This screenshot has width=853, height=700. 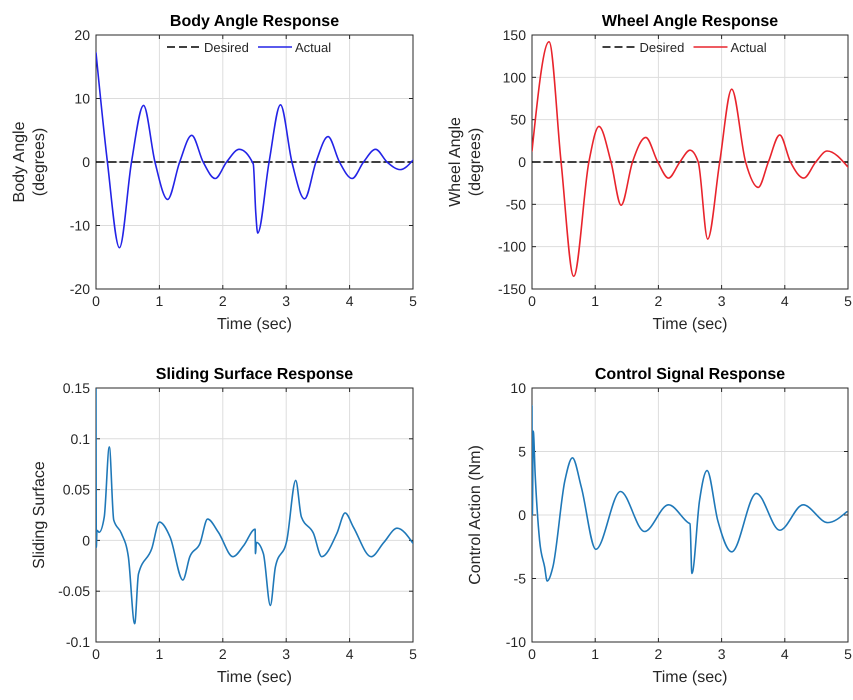 I want to click on y-tick-label: 100, so click(x=514, y=77).